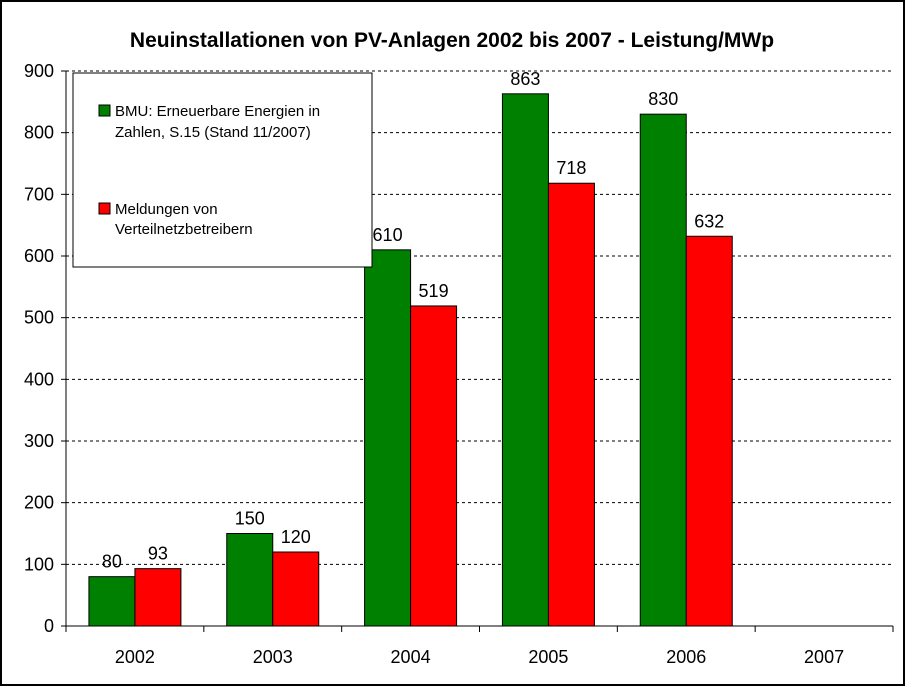  What do you see at coordinates (434, 466) in the screenshot?
I see `bar-meldungen-2004` at bounding box center [434, 466].